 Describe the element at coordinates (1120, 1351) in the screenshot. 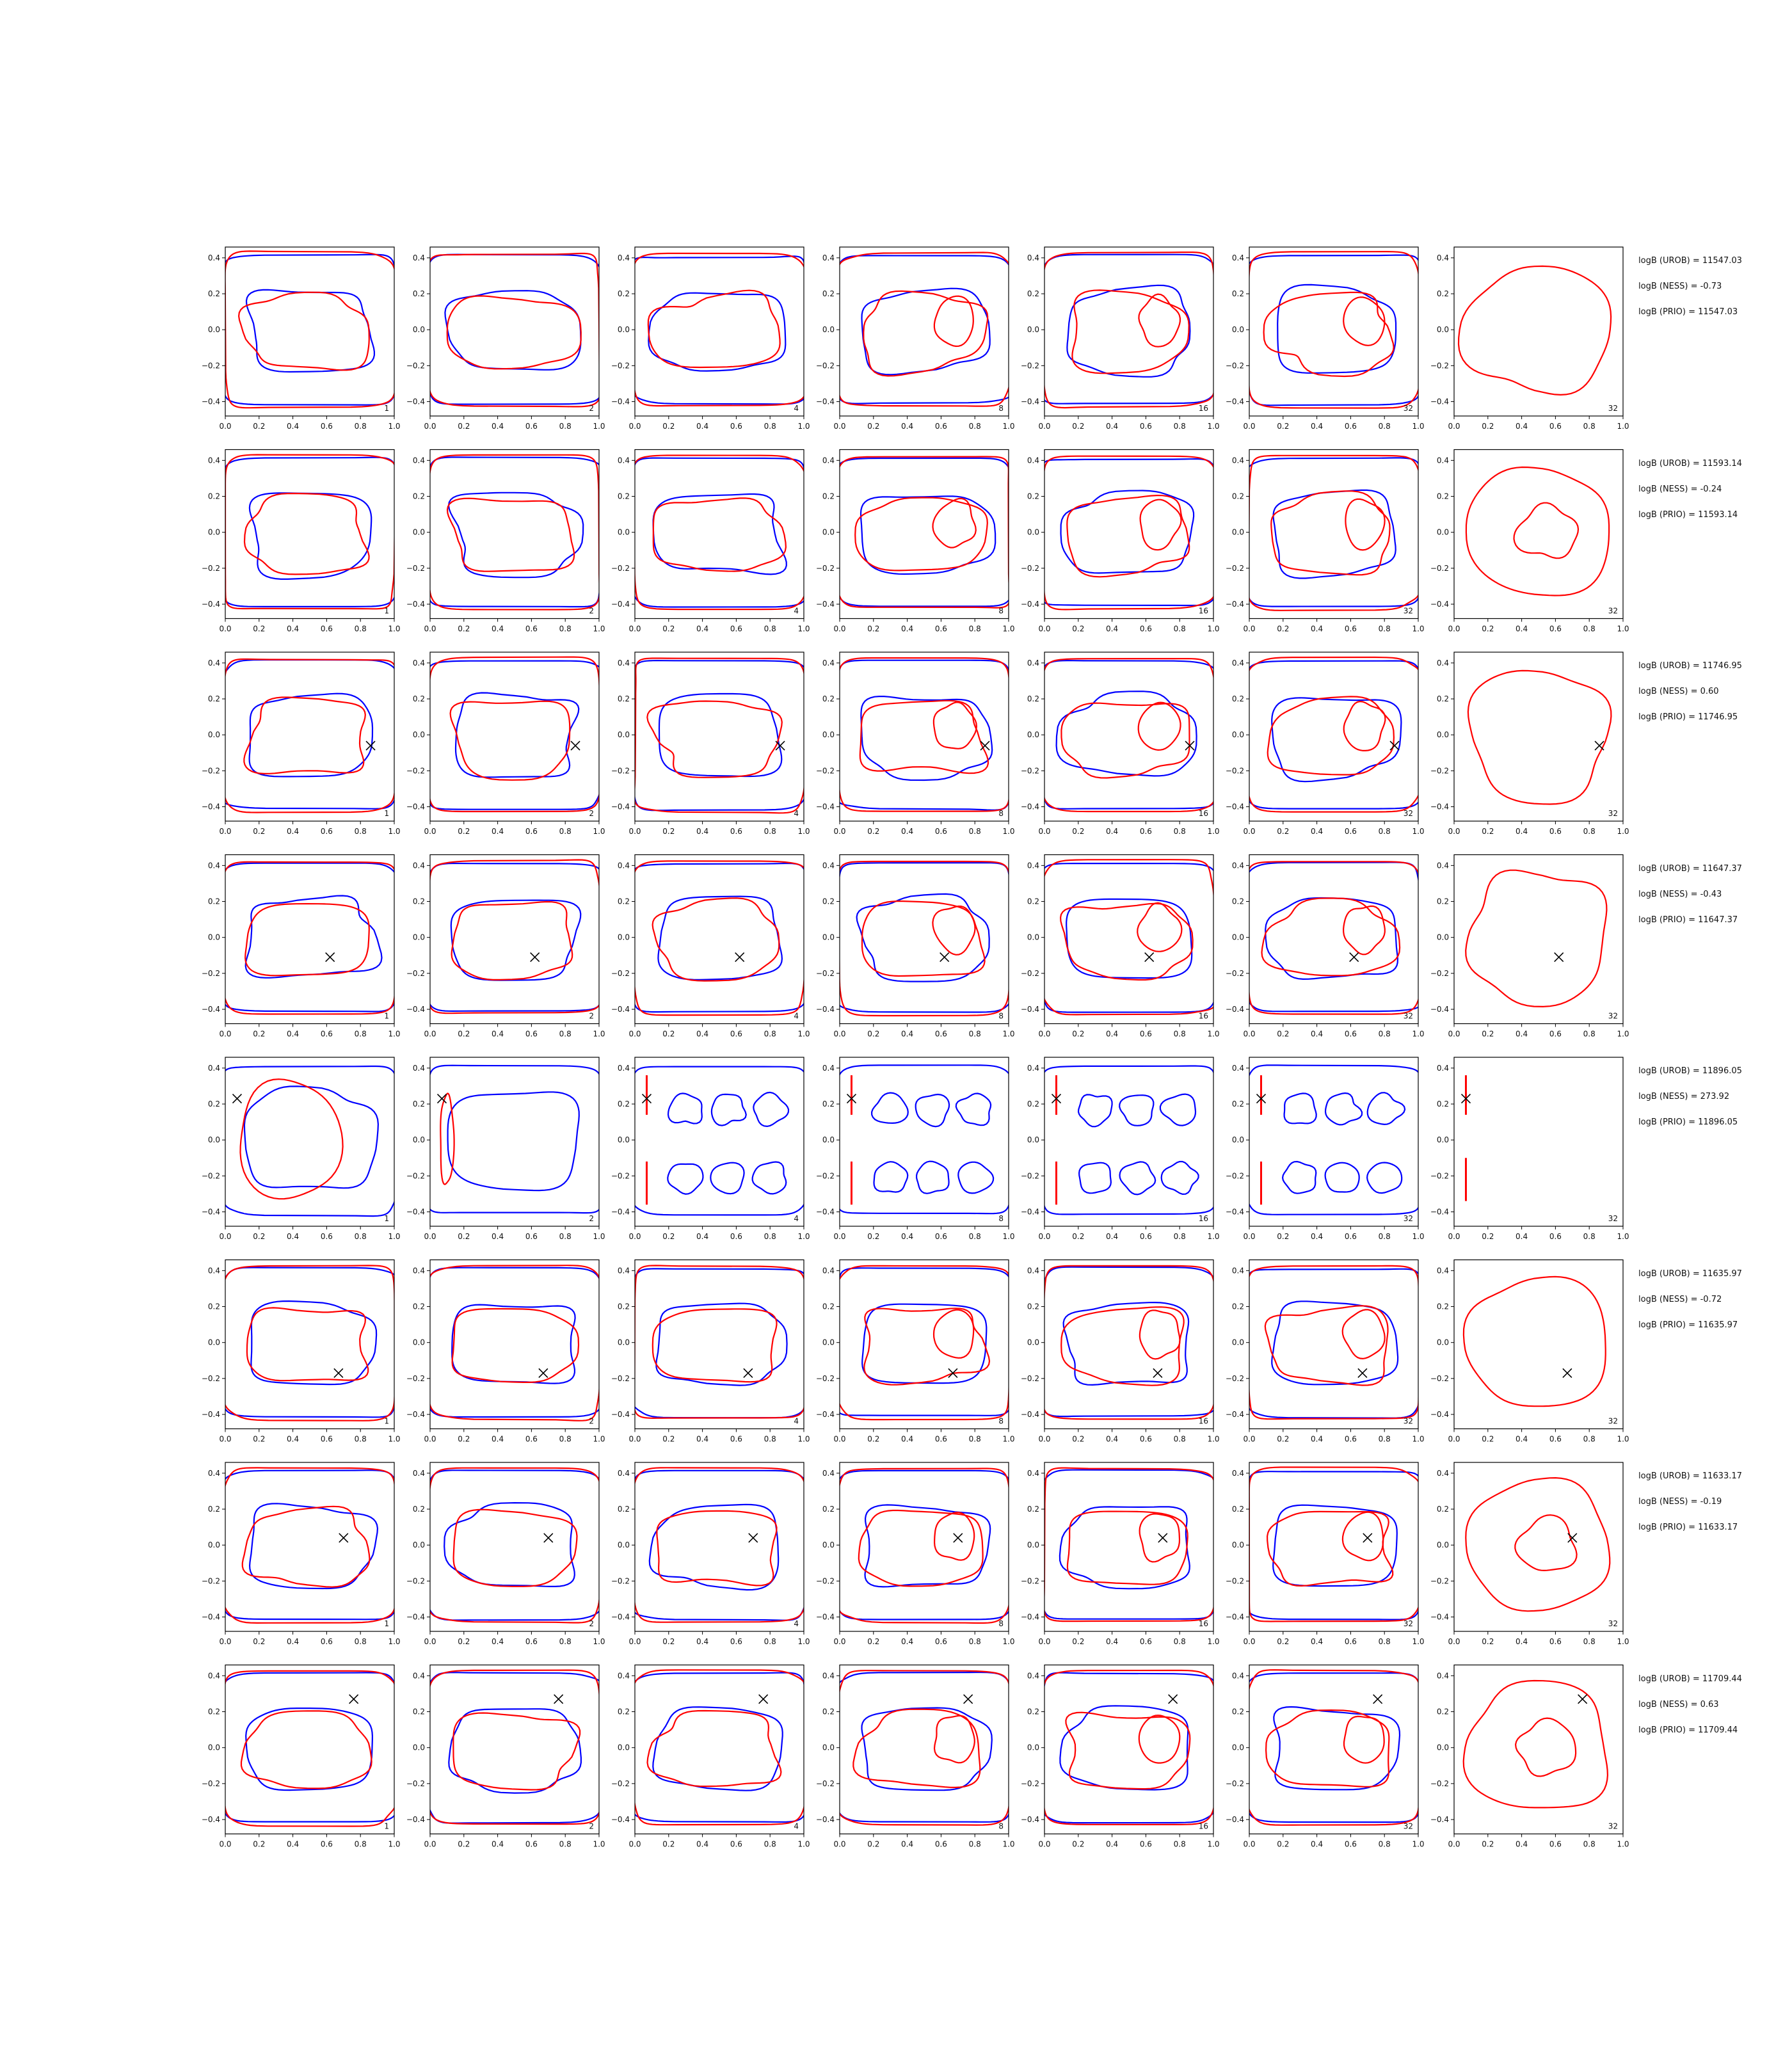

I see `panel-r6-c5: 0.4 0.2 0.0 −0.2 −0.4 0.0 0.2 0.4 0.6 0.8 1.0 16` at that location.